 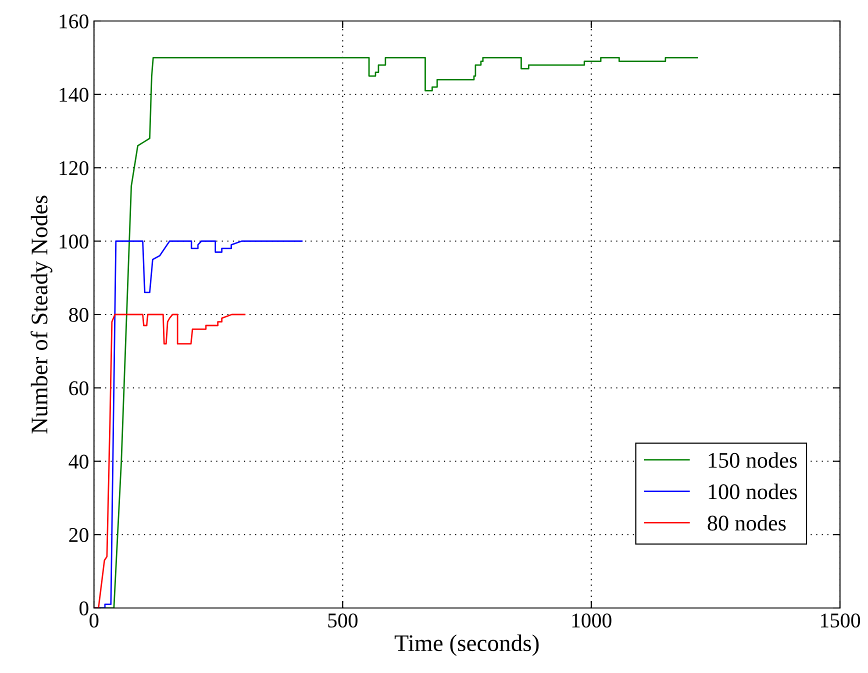 What do you see at coordinates (74, 168) in the screenshot?
I see `y-tick-label: 120` at bounding box center [74, 168].